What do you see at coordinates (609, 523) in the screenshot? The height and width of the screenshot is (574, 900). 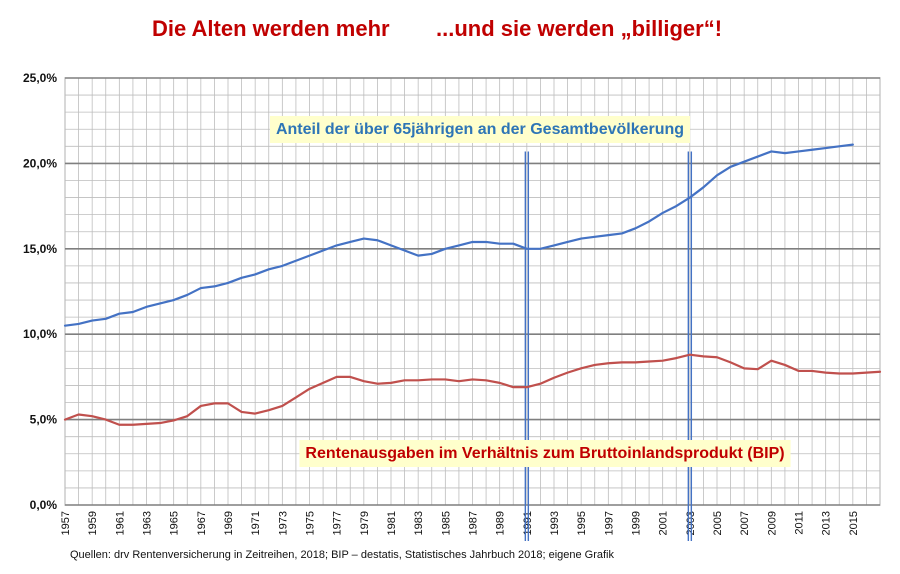 I see `x-tick-label: 1997` at bounding box center [609, 523].